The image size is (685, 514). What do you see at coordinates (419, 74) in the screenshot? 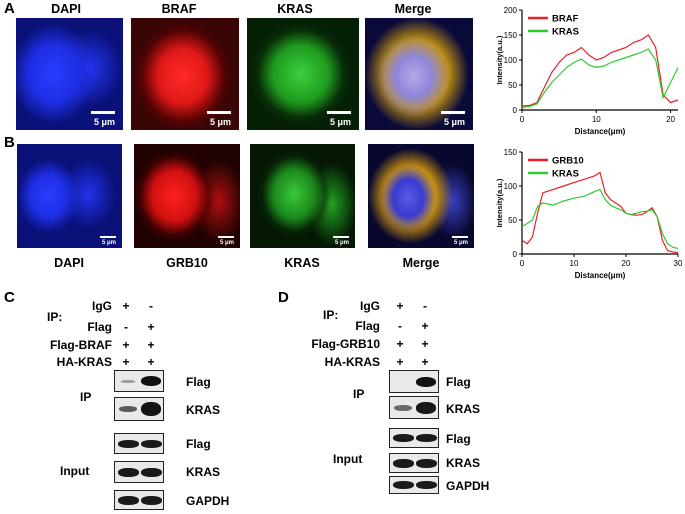
I see `micrograph-a-merge: 5 μm` at bounding box center [419, 74].